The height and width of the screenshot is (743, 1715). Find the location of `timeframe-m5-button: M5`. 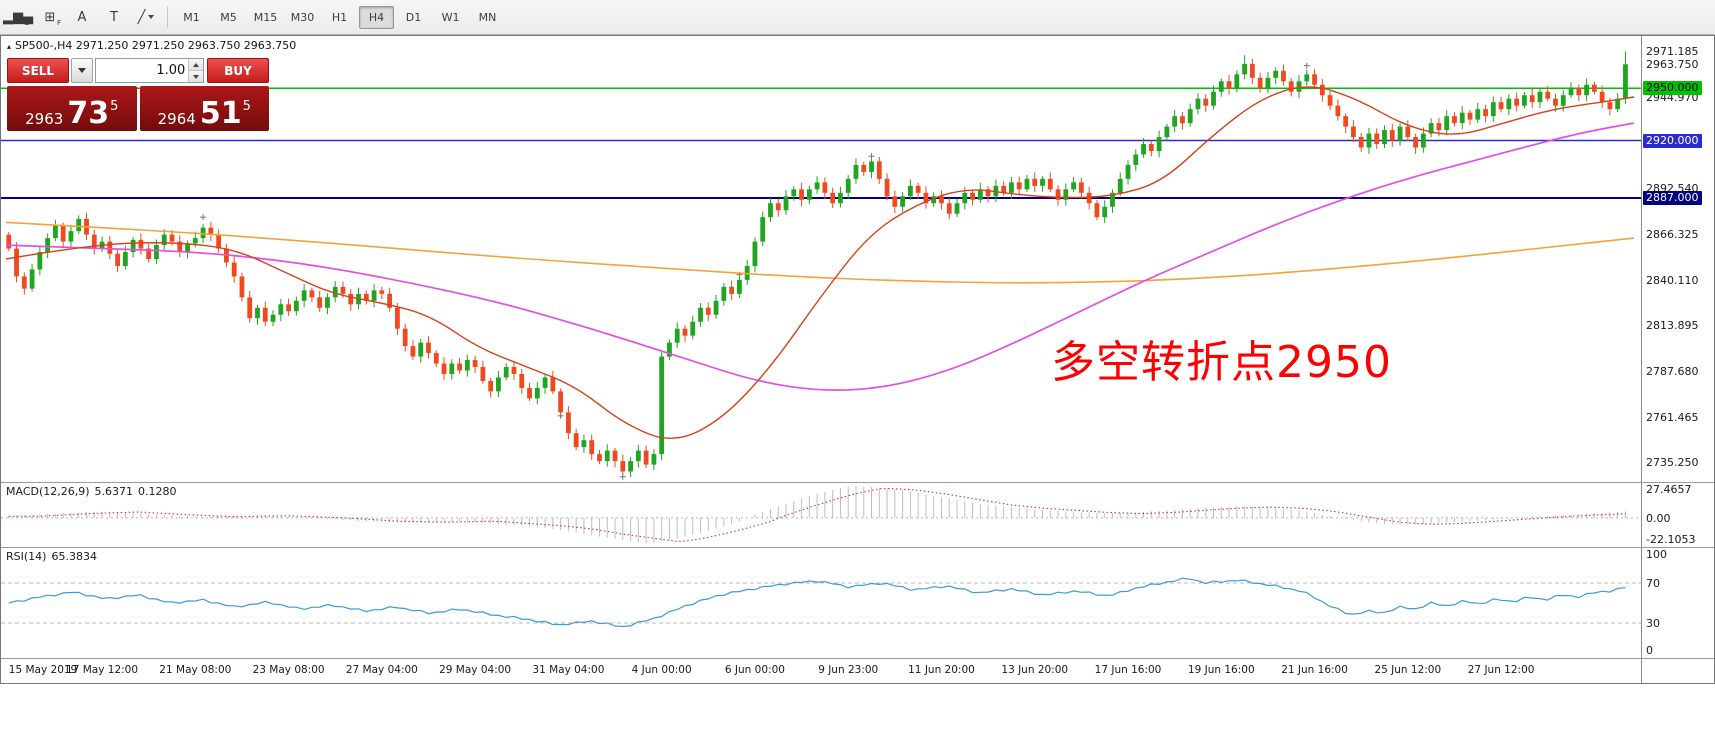

timeframe-m5-button: M5 is located at coordinates (228, 17).